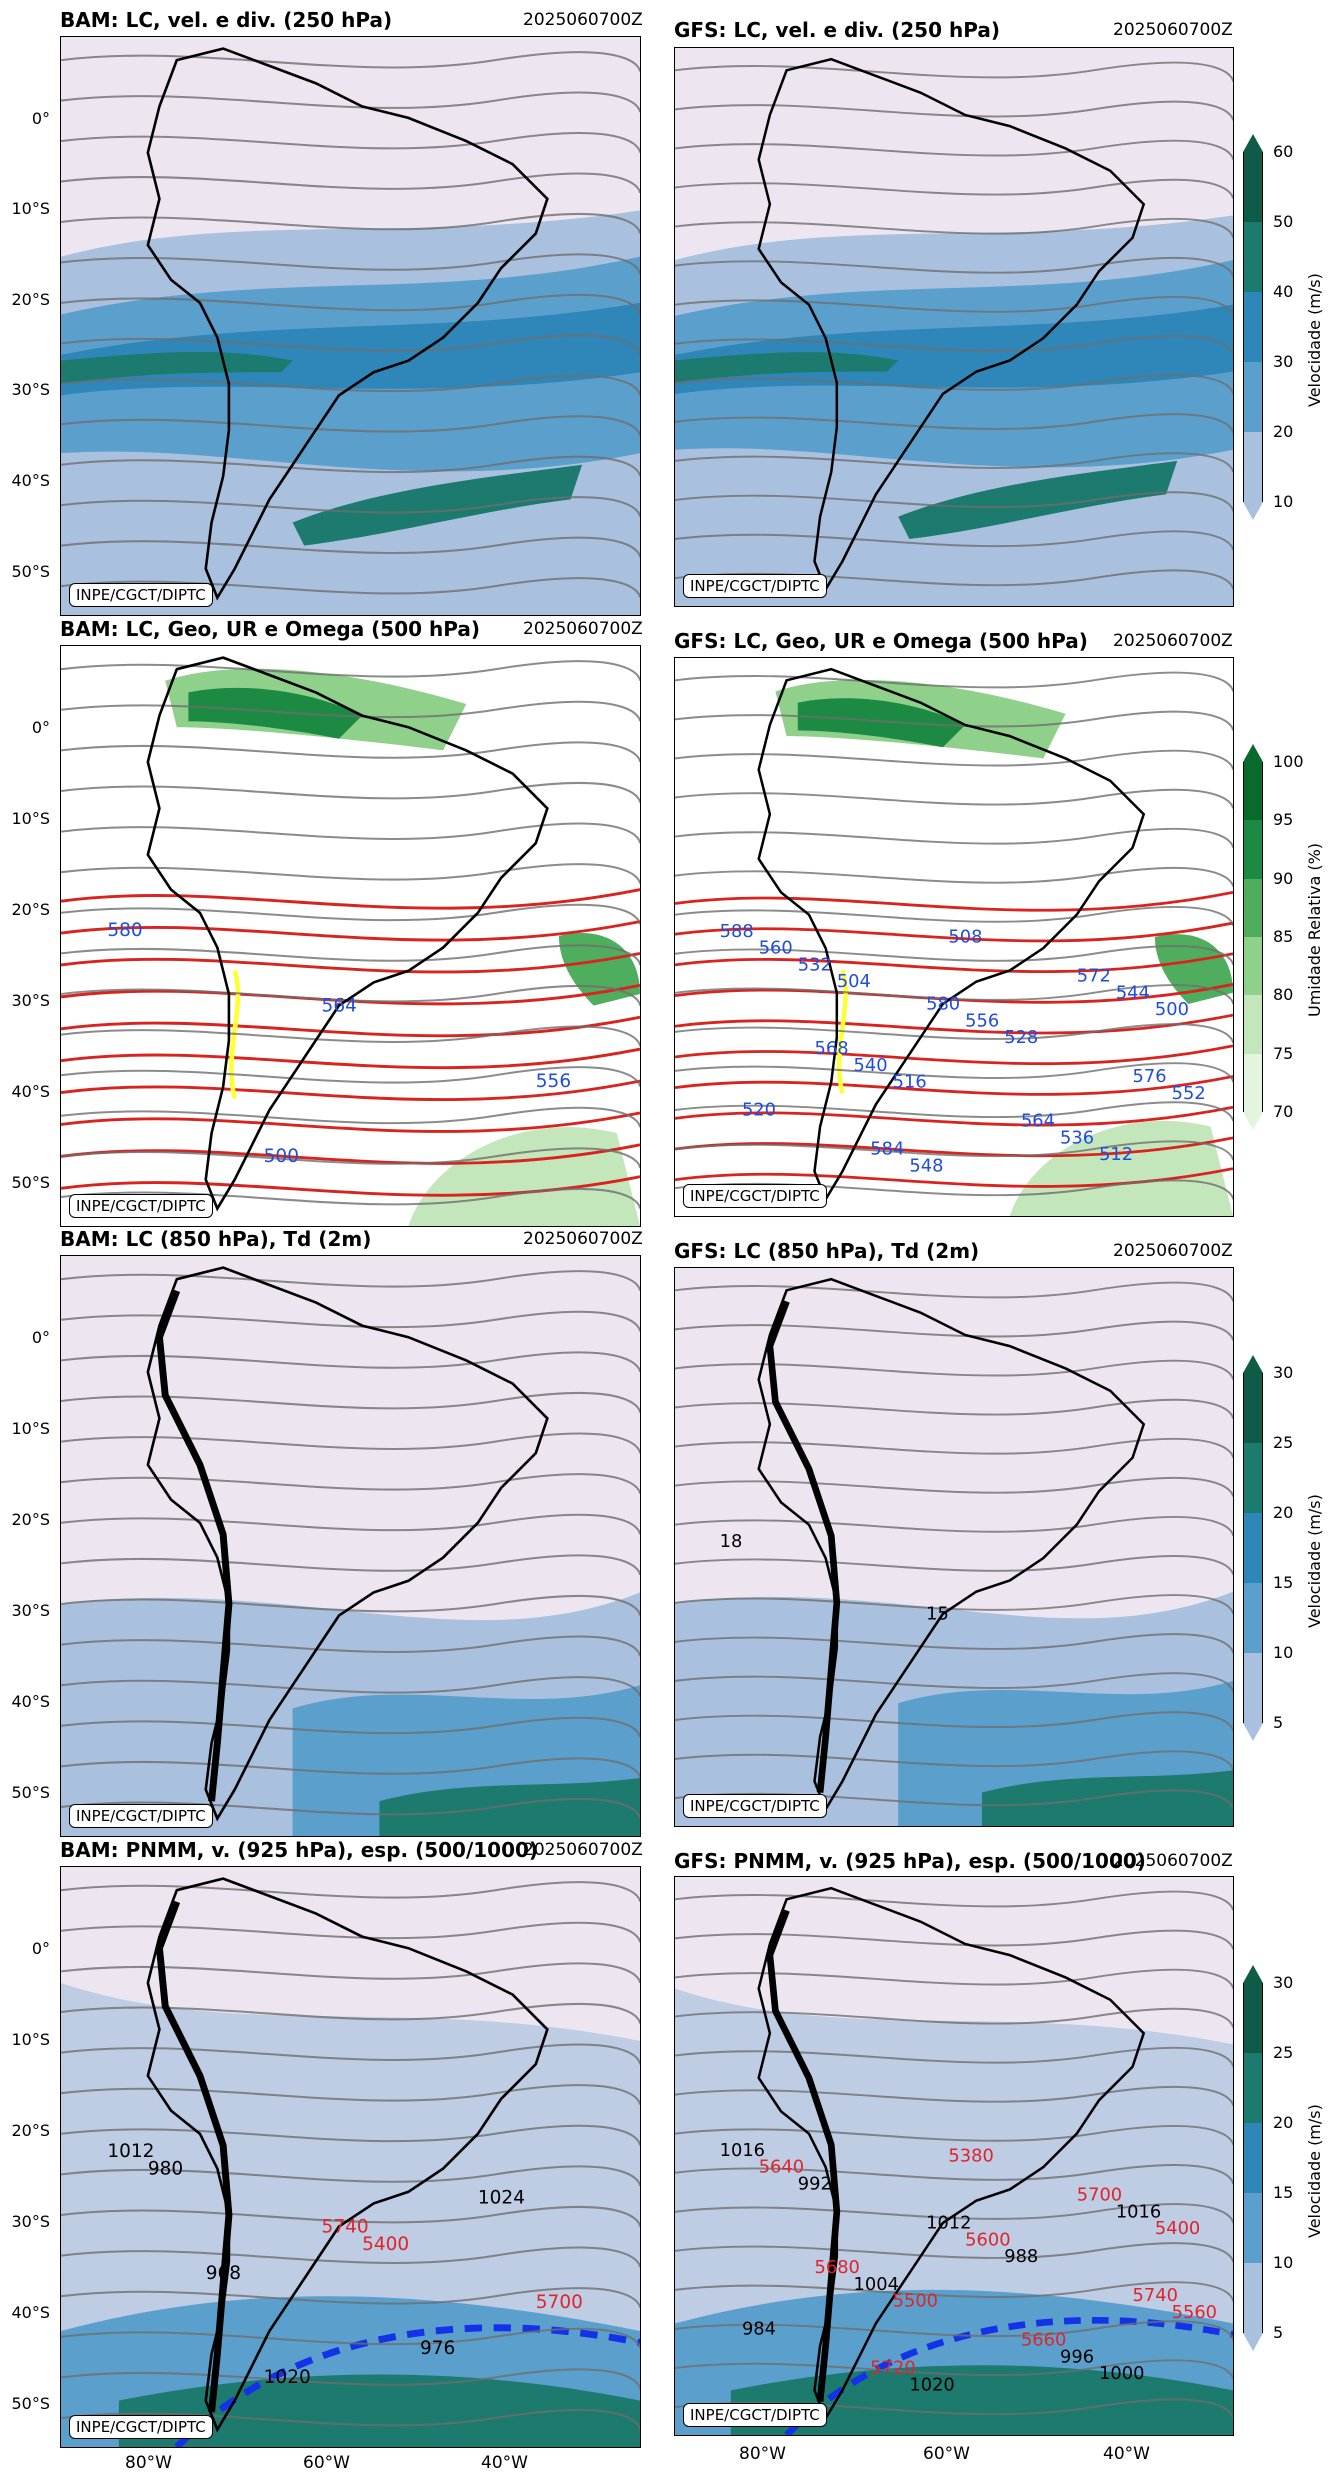  I want to click on colorbar-tick: 95, so click(1283, 820).